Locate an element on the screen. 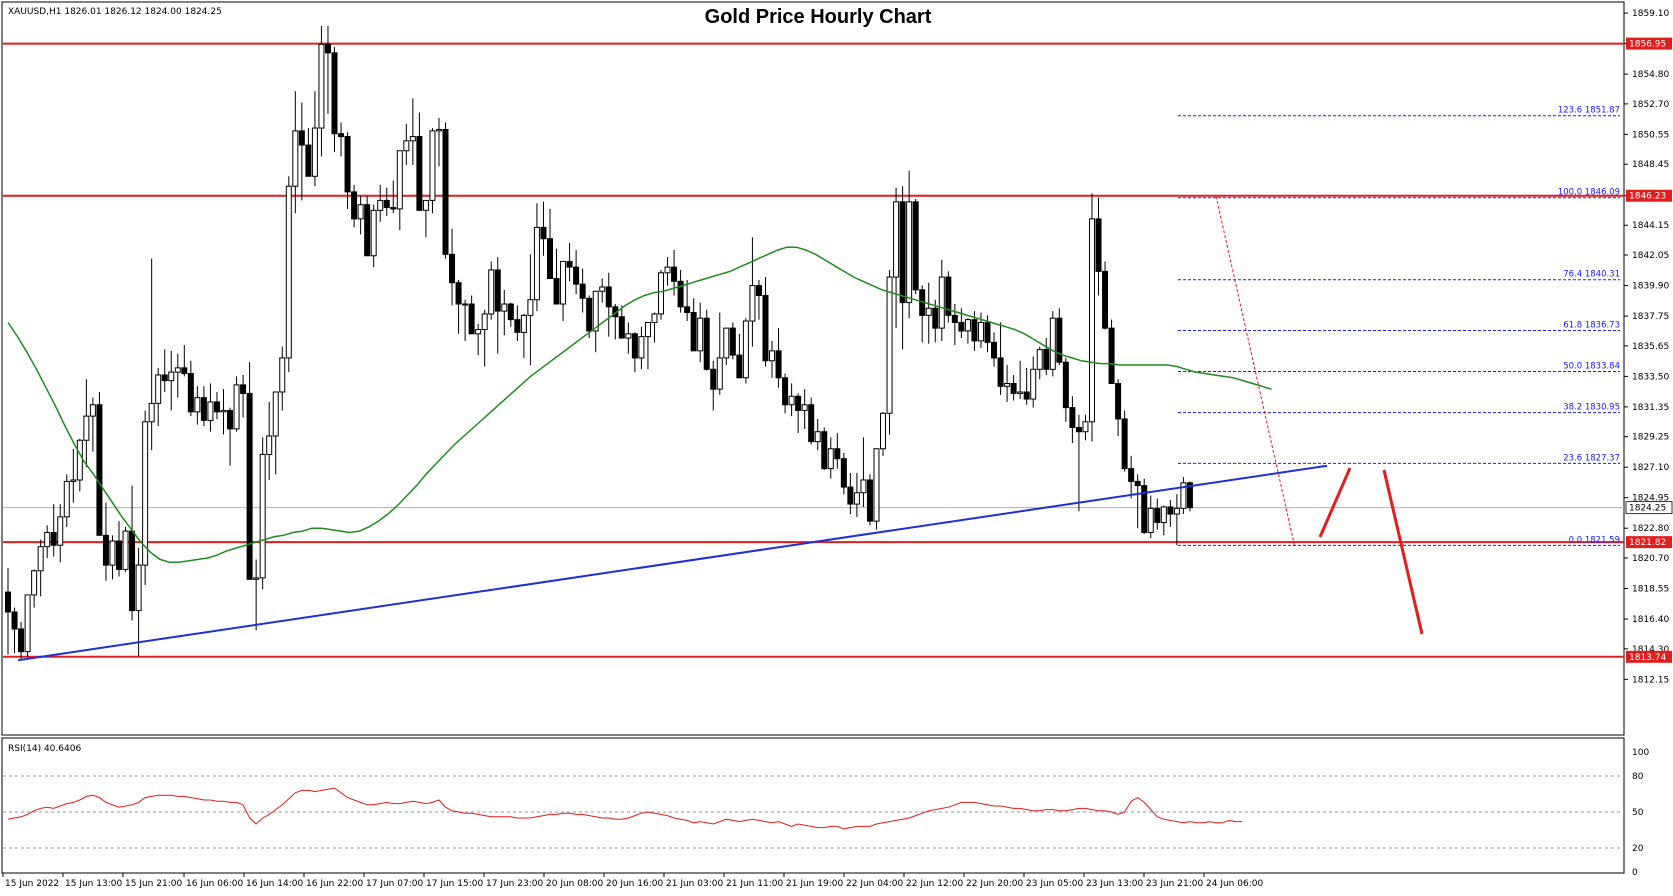 Image resolution: width=1673 pixels, height=896 pixels. x-tick-label: 17 Jun 07:00 is located at coordinates (394, 884).